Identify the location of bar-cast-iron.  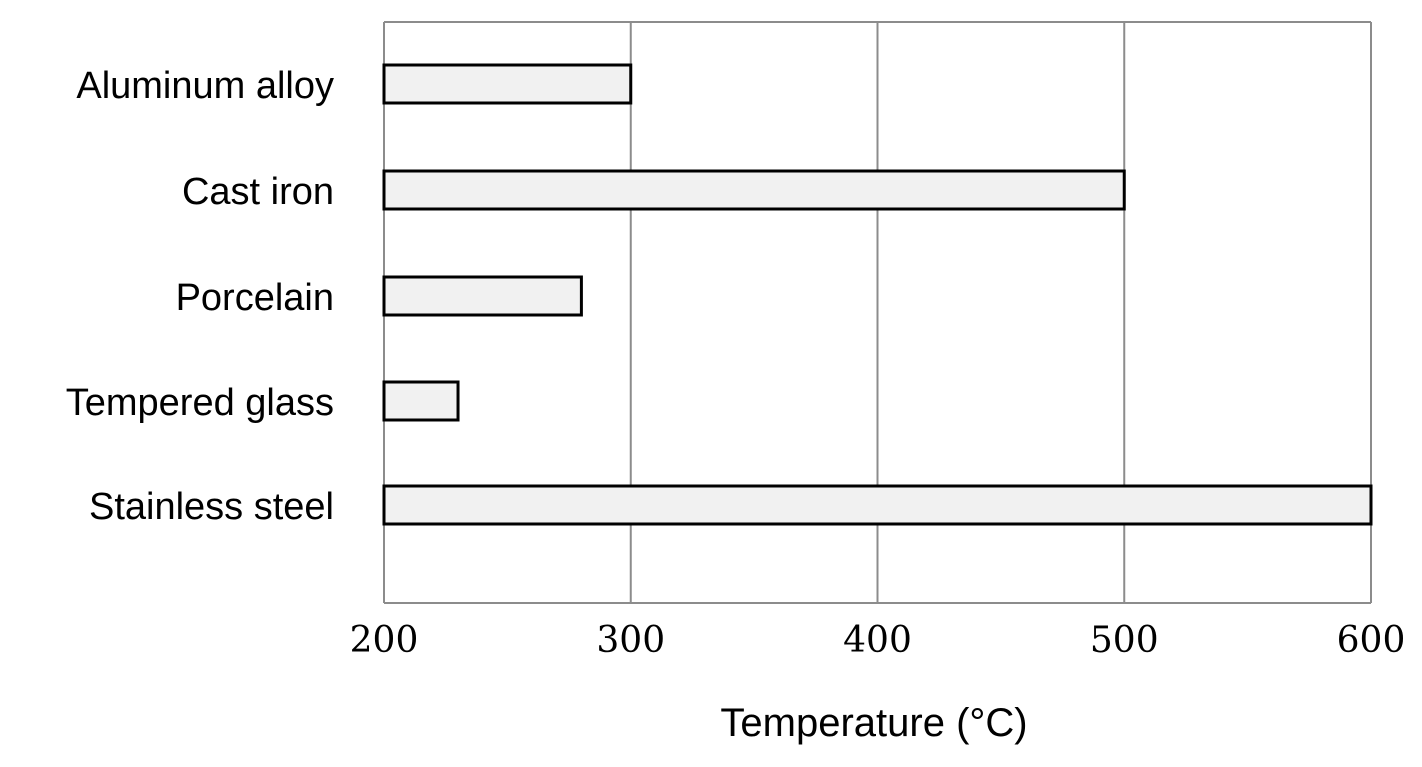
(754, 190).